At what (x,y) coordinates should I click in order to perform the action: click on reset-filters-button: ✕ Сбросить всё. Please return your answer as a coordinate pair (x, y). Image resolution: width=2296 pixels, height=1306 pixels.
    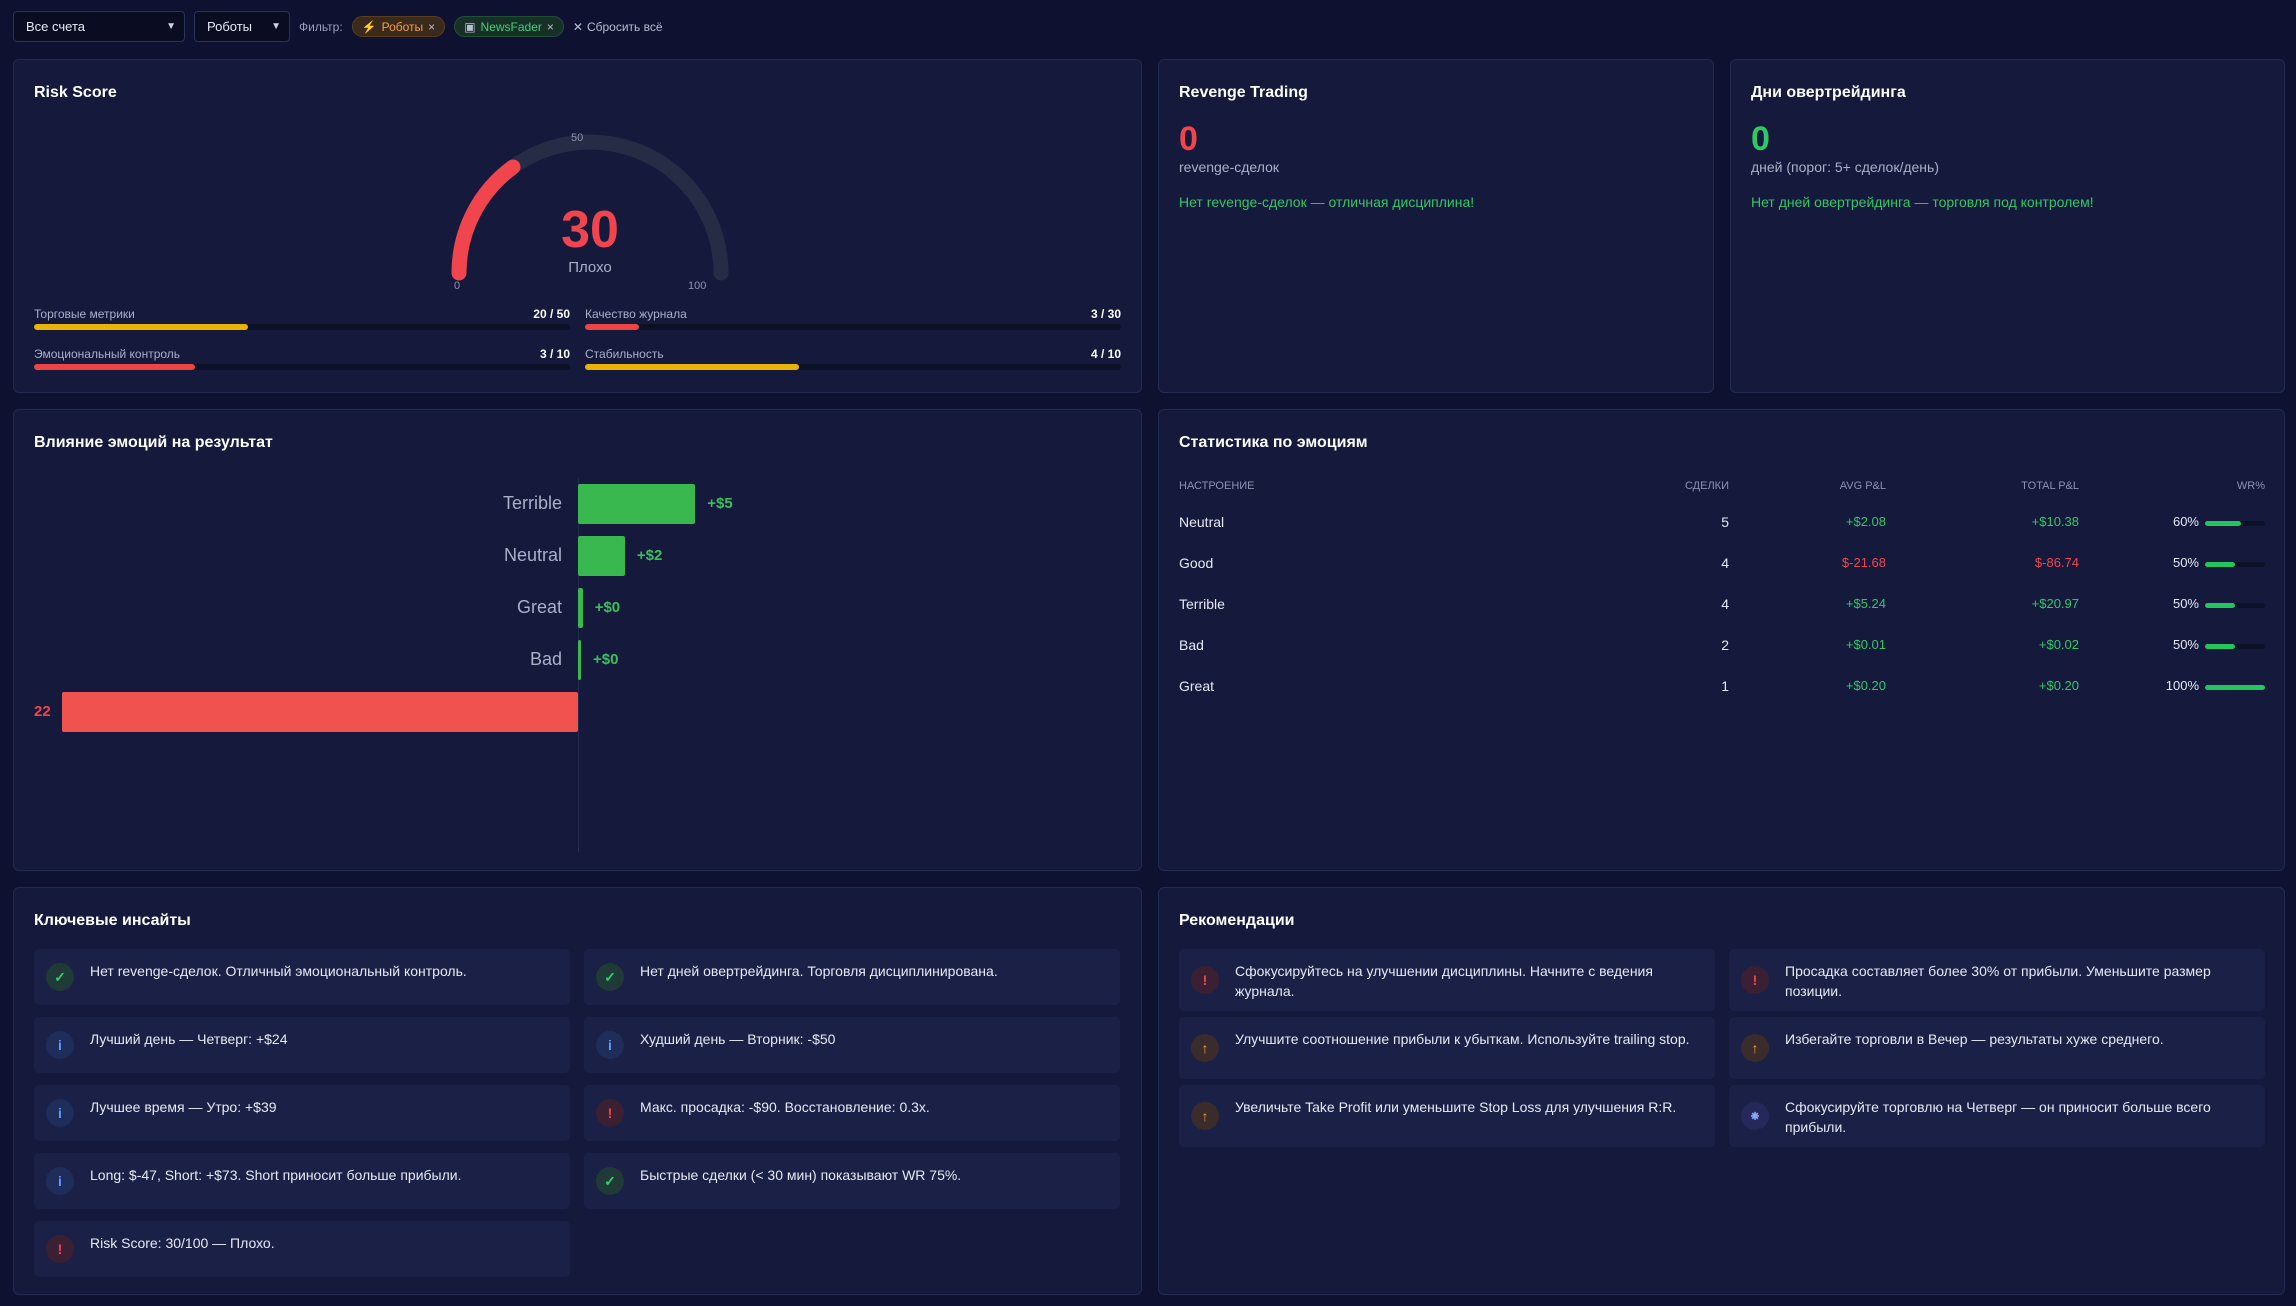
    Looking at the image, I should click on (618, 27).